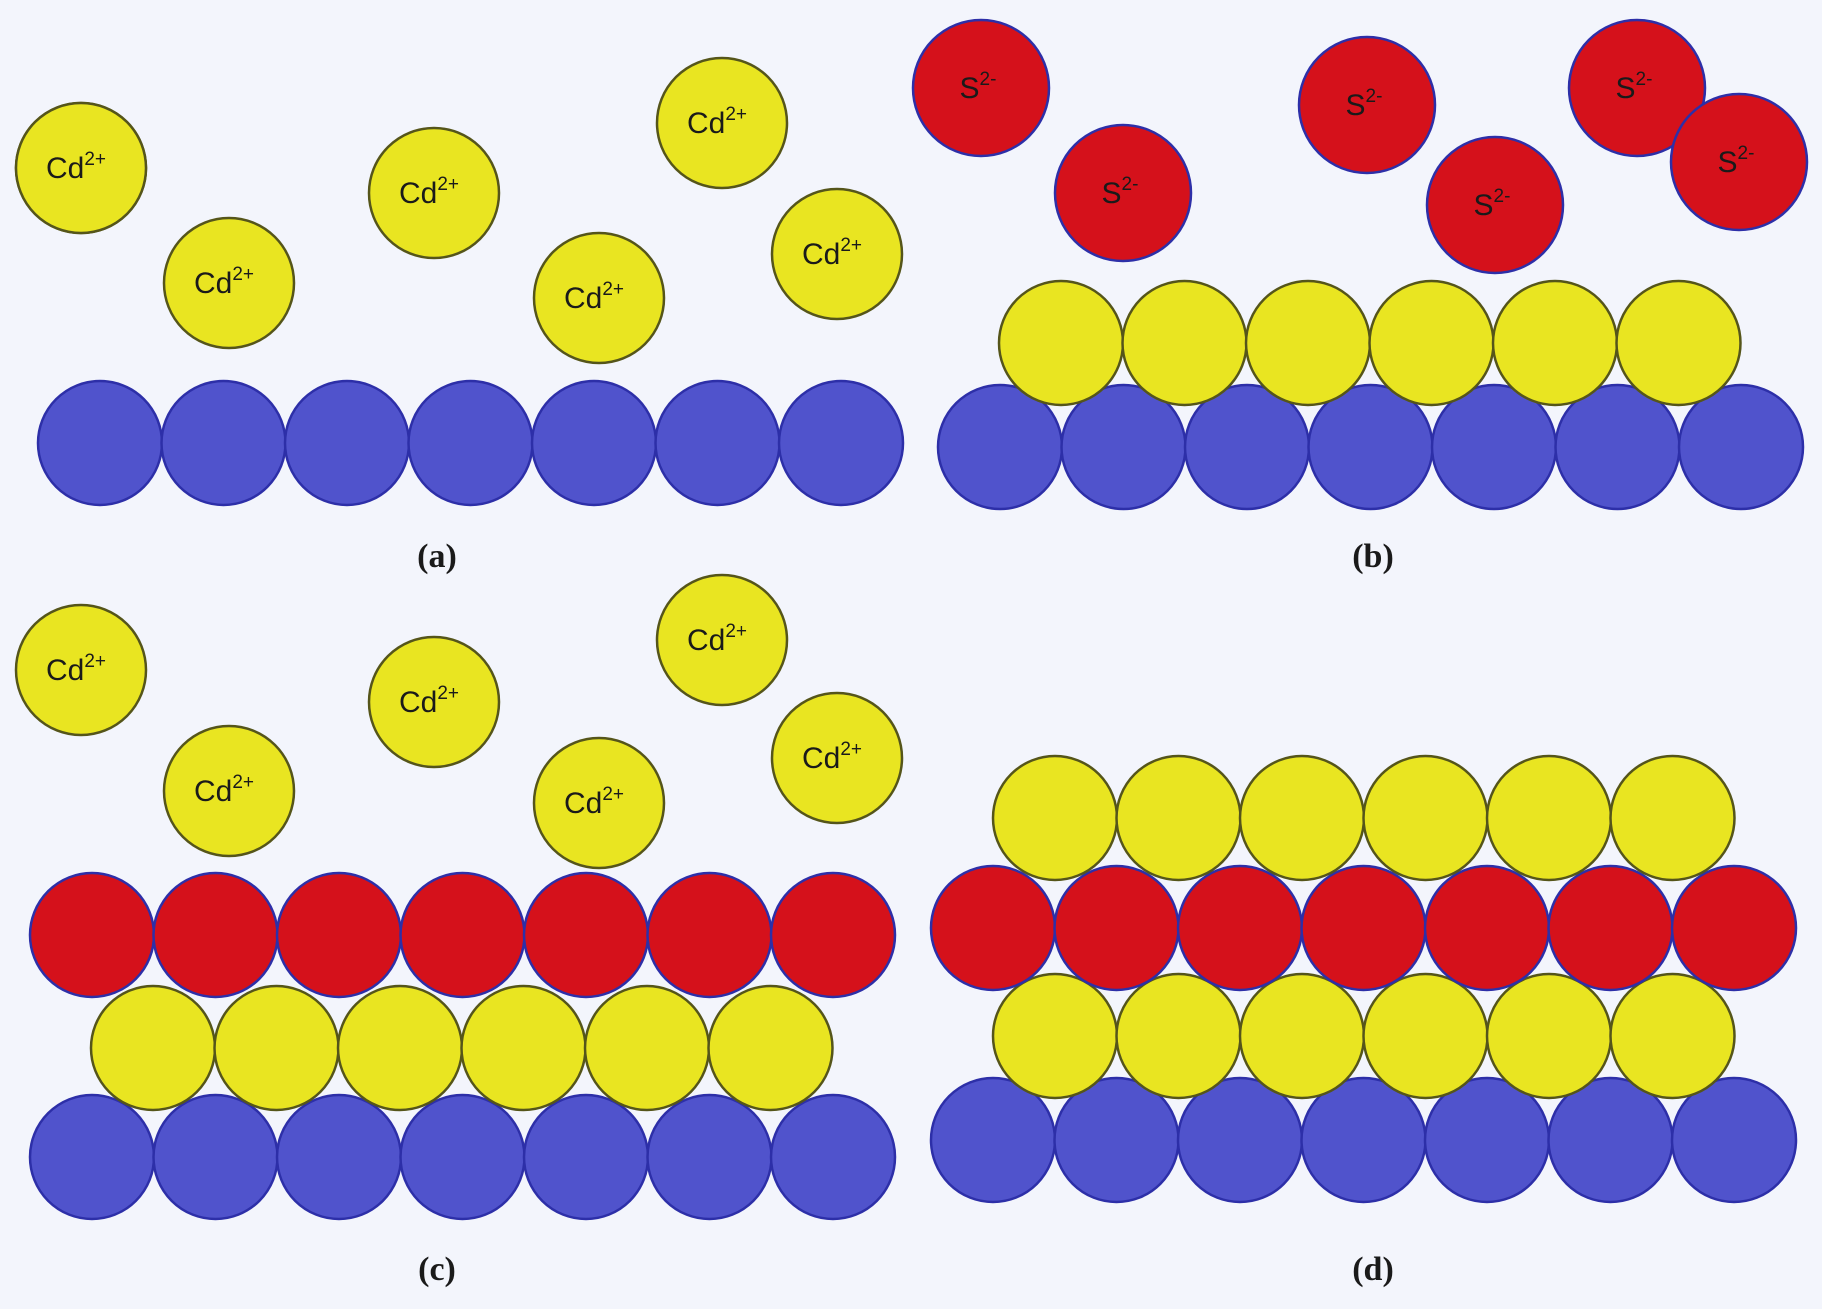  I want to click on panel-b-label: (b), so click(1373, 556).